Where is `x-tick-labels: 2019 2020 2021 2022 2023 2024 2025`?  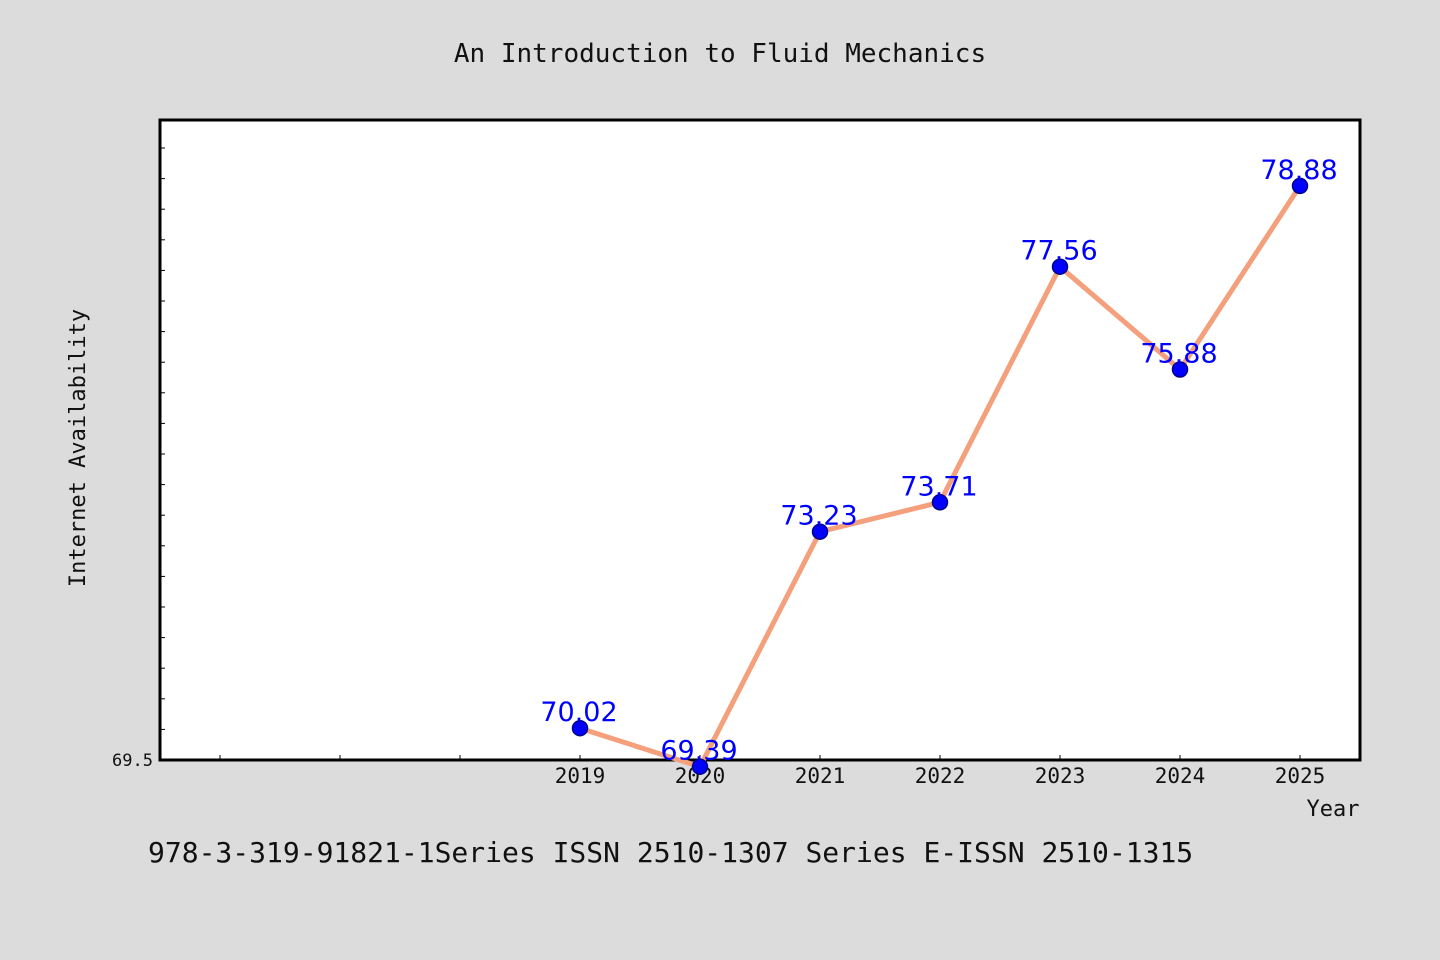
x-tick-labels: 2019 2020 2021 2022 2023 2024 2025 is located at coordinates (940, 776).